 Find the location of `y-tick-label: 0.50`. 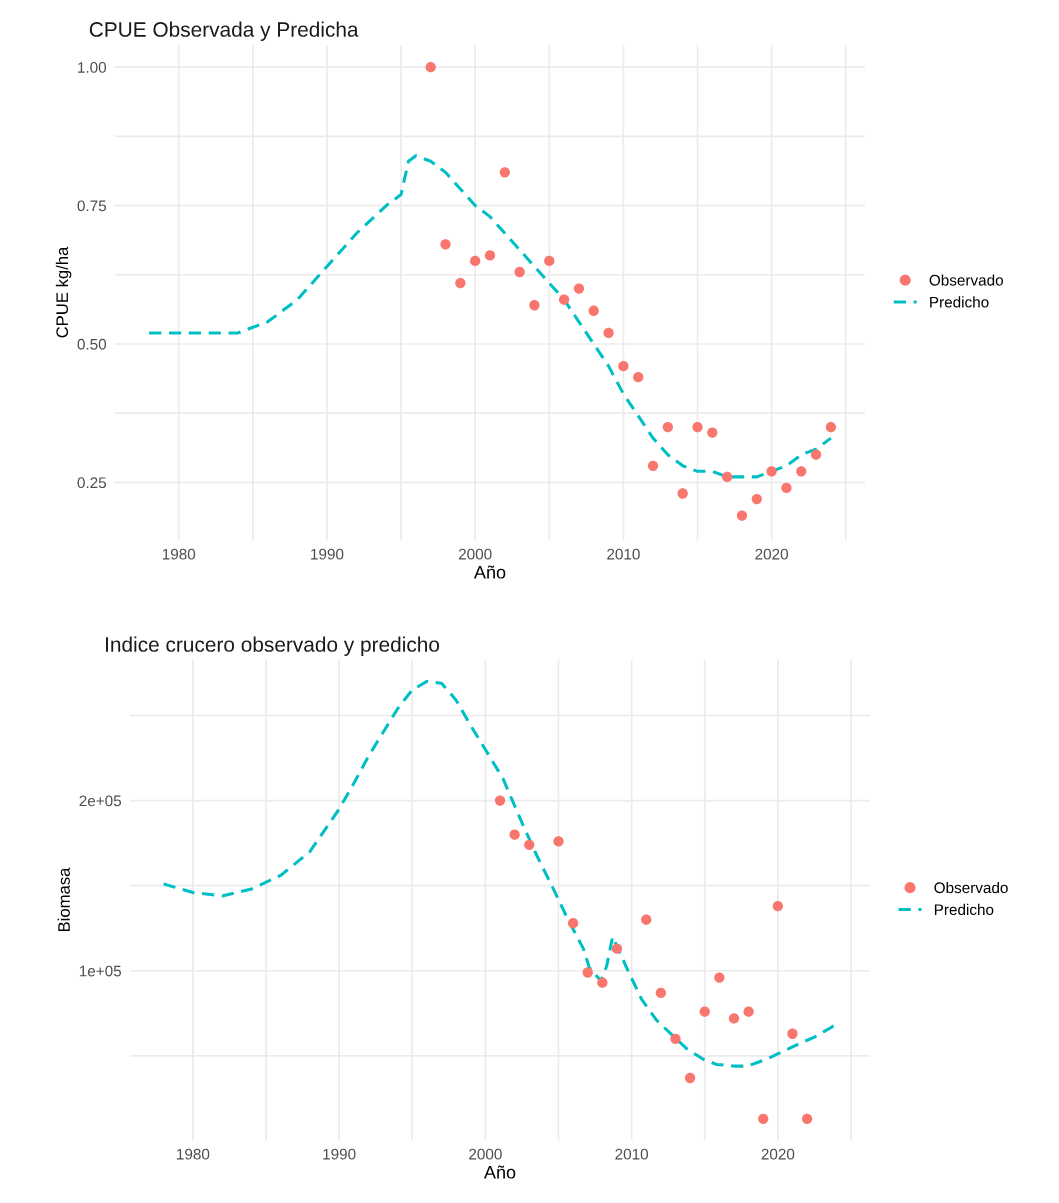

y-tick-label: 0.50 is located at coordinates (92, 344).